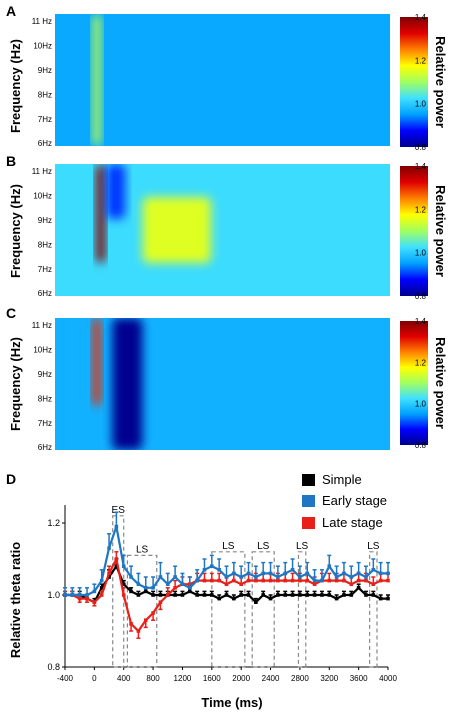 Image resolution: width=454 pixels, height=714 pixels. I want to click on panel-letter-a: A, so click(11, 11).